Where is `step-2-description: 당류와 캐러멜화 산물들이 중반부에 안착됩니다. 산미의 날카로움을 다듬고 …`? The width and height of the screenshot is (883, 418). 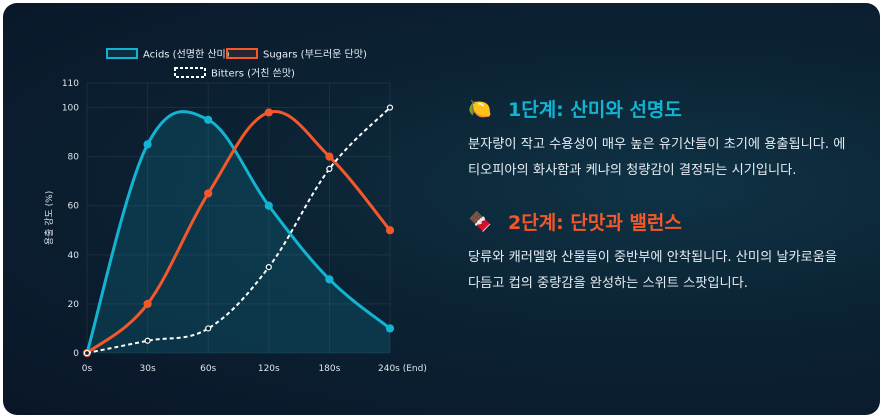
step-2-description: 당류와 캐러멜화 산물들이 중반부에 안착됩니다. 산미의 날카로움을 다듬고 … is located at coordinates (653, 270).